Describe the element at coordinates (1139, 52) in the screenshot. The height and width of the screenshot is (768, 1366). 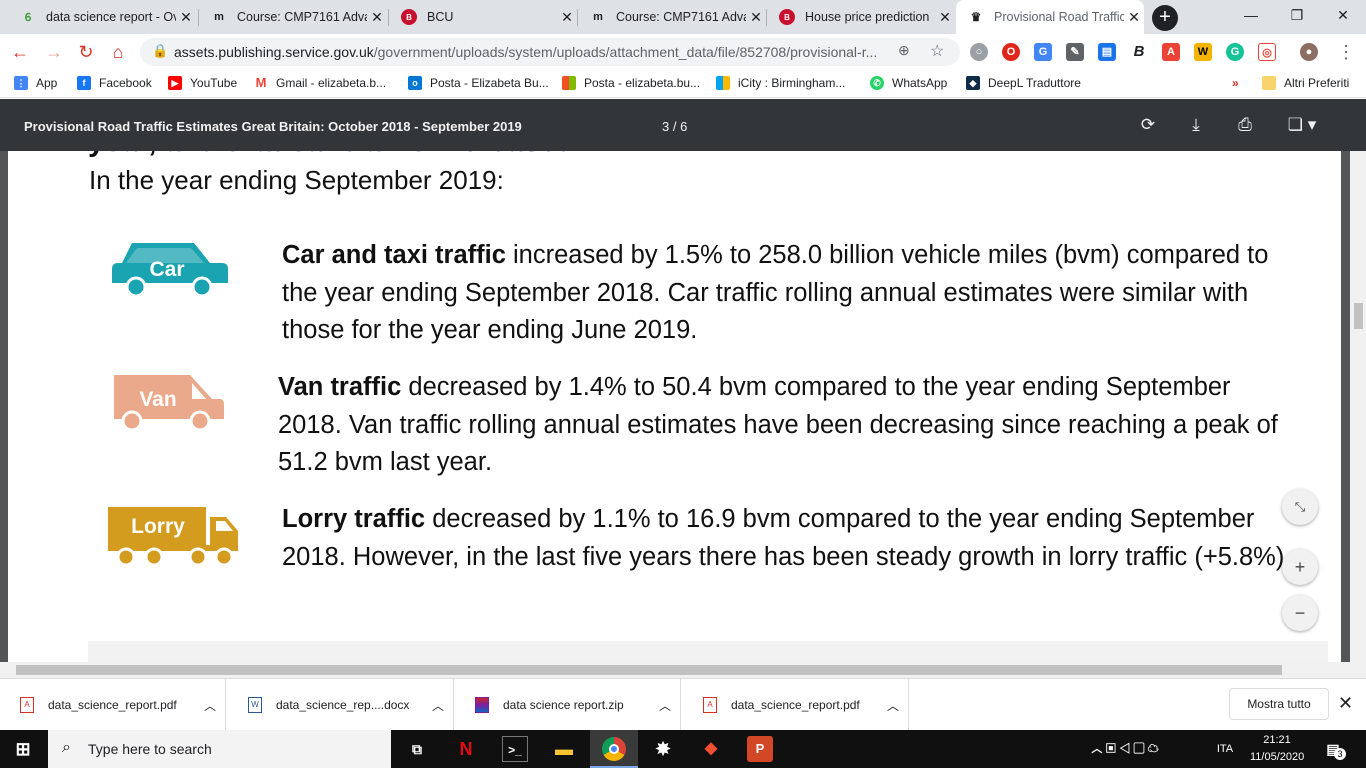
I see `bold-b-extension-icon: B` at that location.